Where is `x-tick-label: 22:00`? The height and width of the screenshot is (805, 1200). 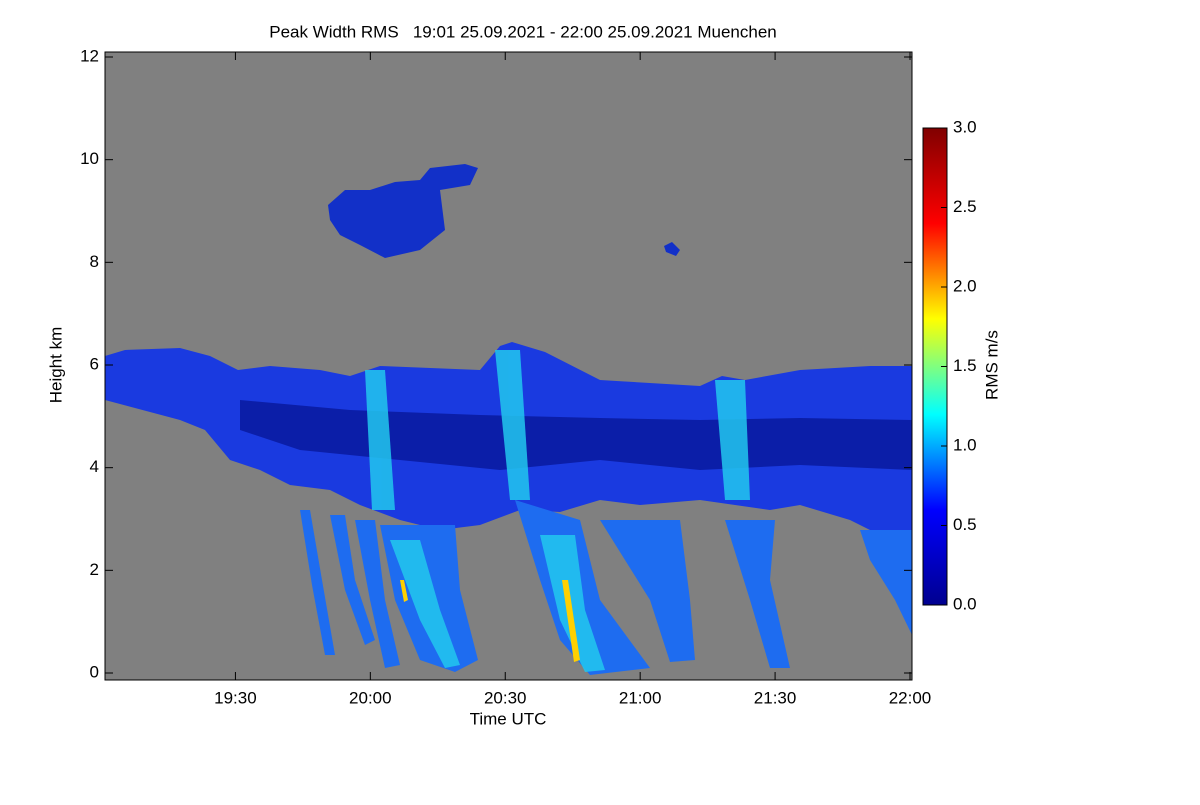 x-tick-label: 22:00 is located at coordinates (910, 697).